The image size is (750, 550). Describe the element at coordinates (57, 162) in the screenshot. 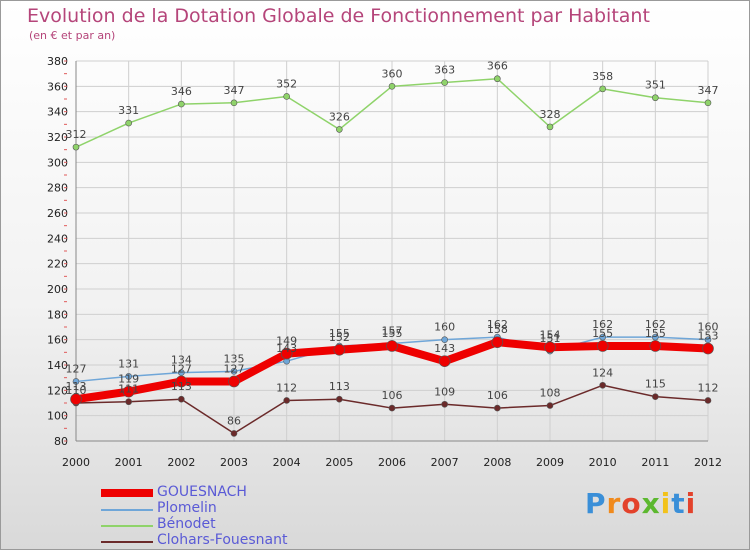

I see `y-tick-label: 300` at that location.